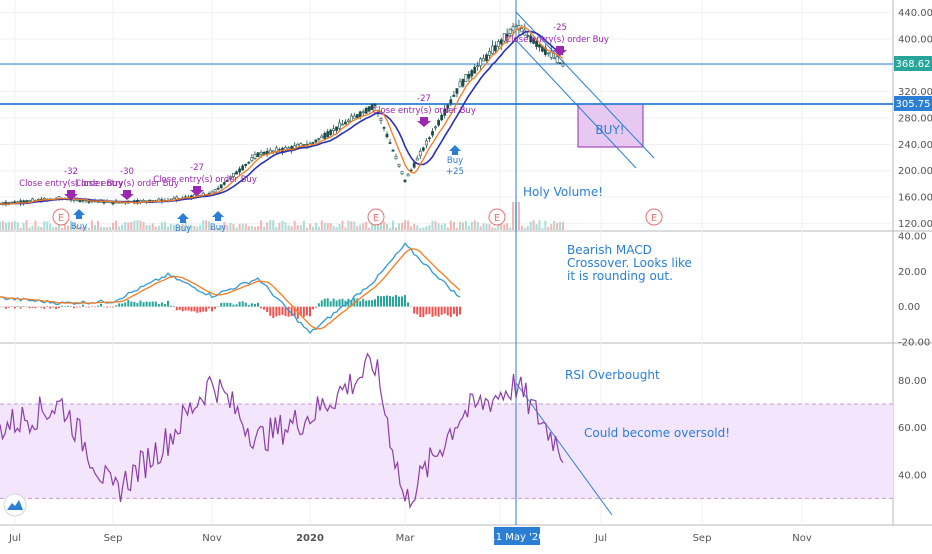 Image resolution: width=932 pixels, height=554 pixels. Describe the element at coordinates (71, 183) in the screenshot. I see `close-signal: -32 Close entry(s) order Buy` at that location.